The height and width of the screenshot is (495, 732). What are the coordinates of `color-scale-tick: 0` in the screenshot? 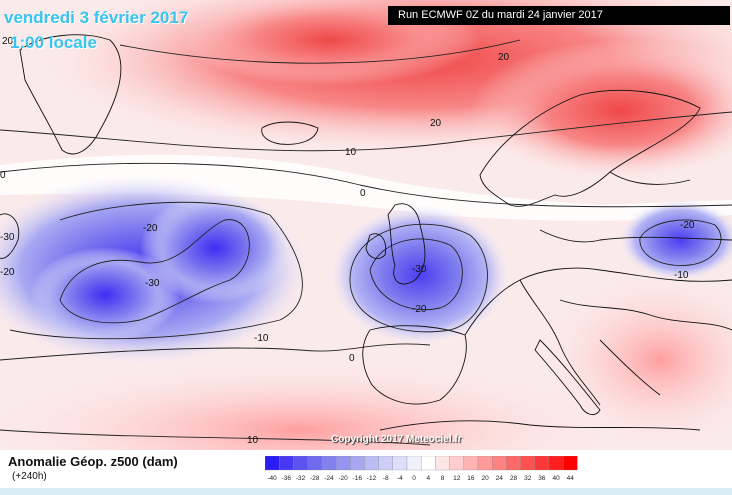 It's located at (414, 478).